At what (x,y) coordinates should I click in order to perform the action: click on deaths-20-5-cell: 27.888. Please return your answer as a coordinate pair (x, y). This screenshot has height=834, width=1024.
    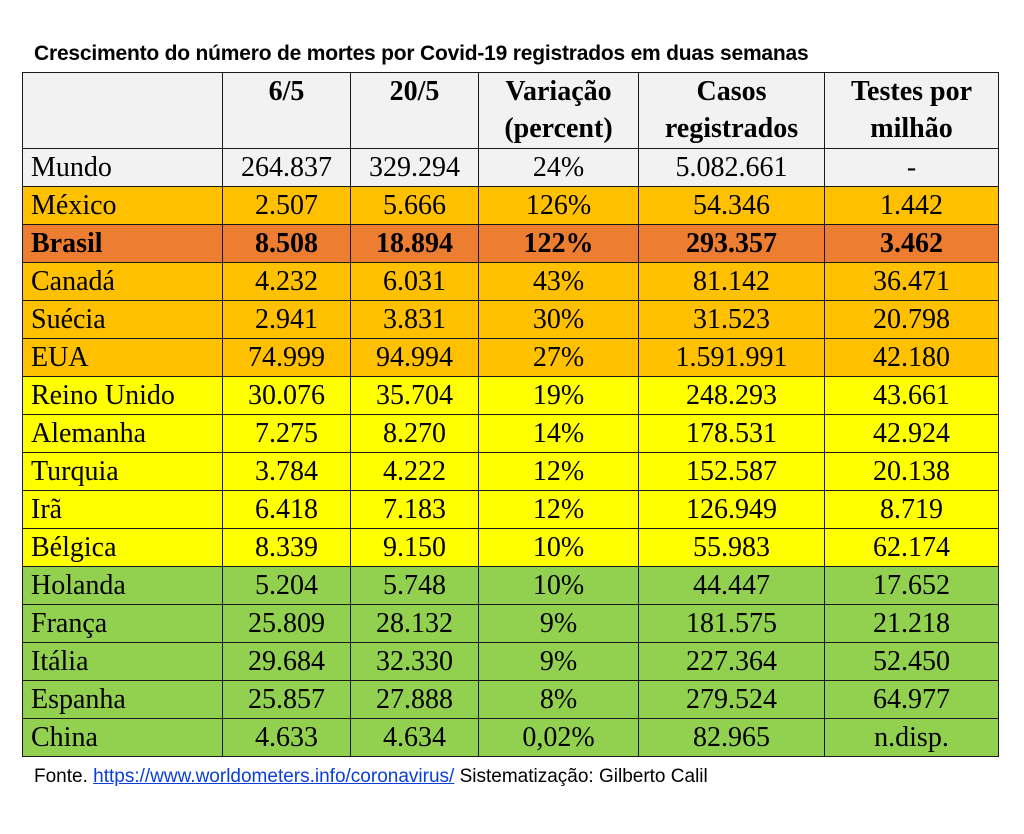
    Looking at the image, I should click on (414, 699).